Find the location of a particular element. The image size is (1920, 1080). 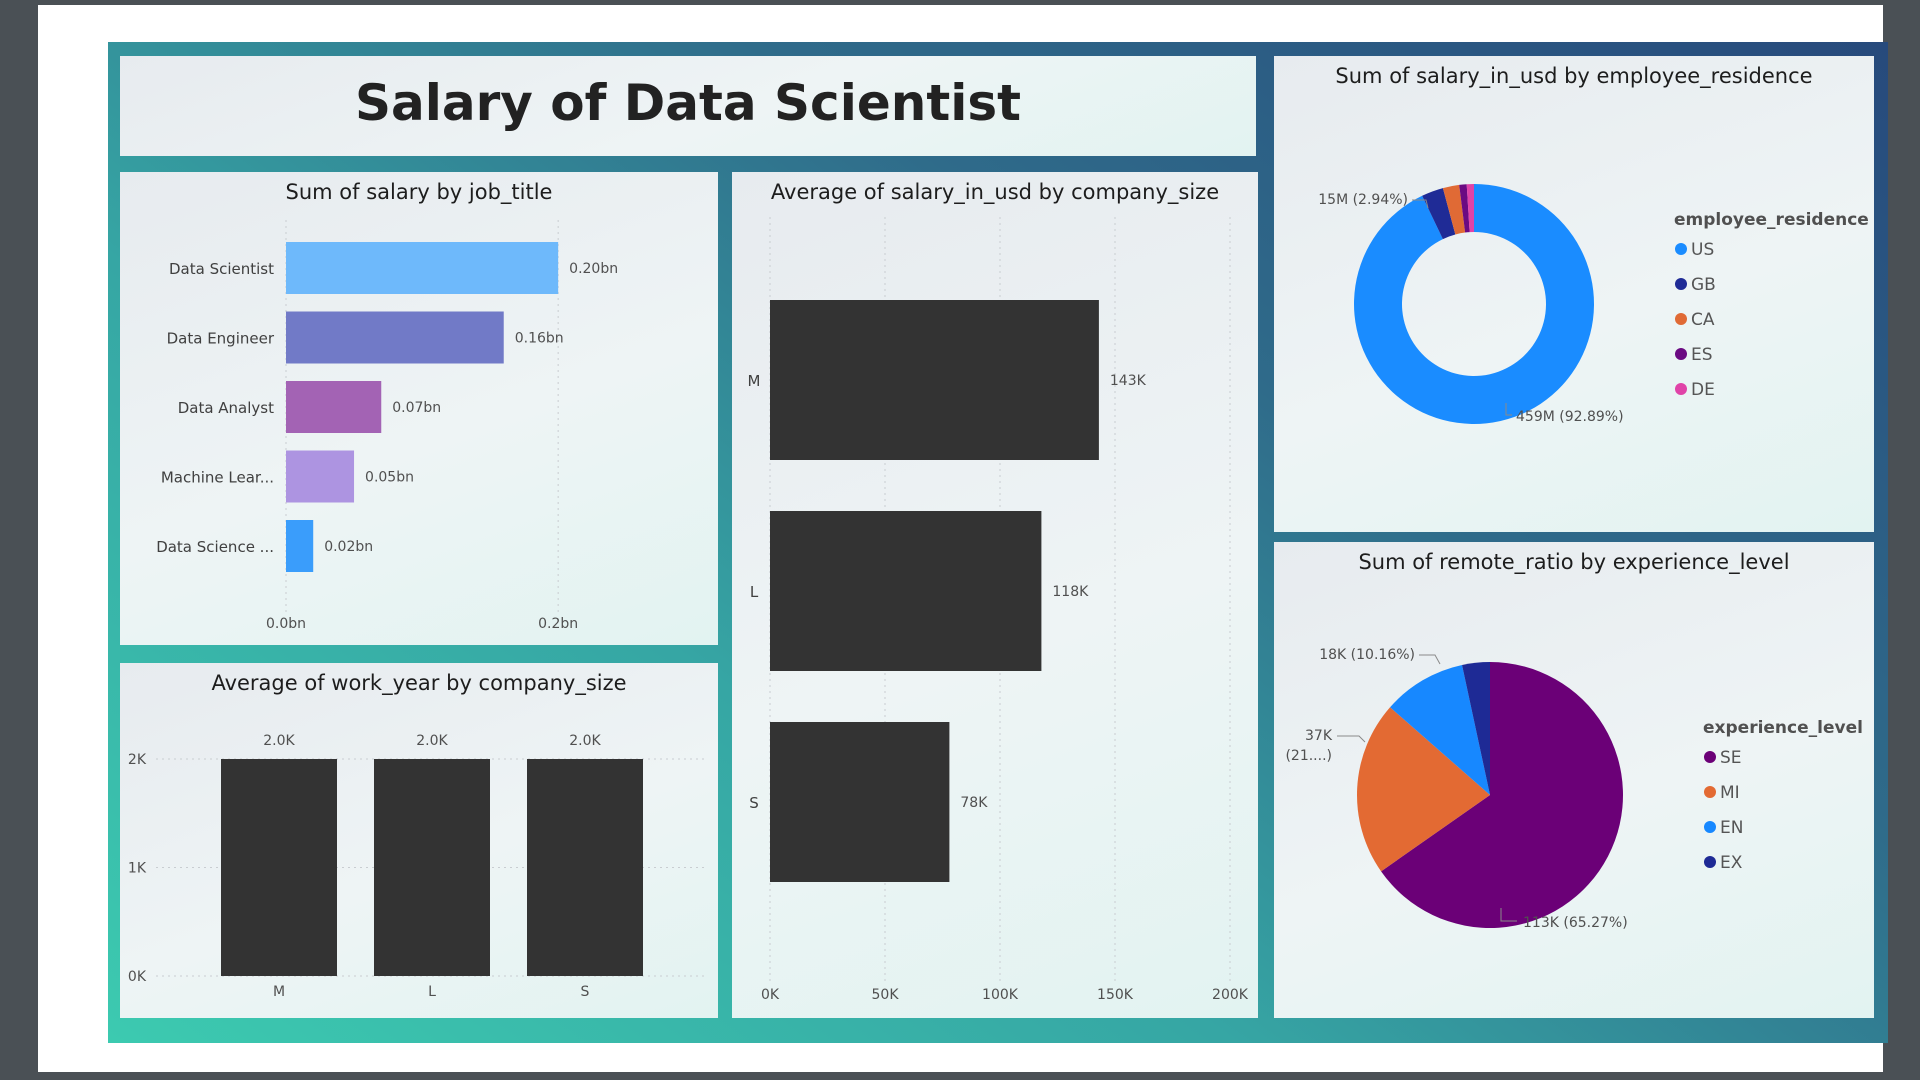

data-label: 459M (92.89%) is located at coordinates (1570, 417).